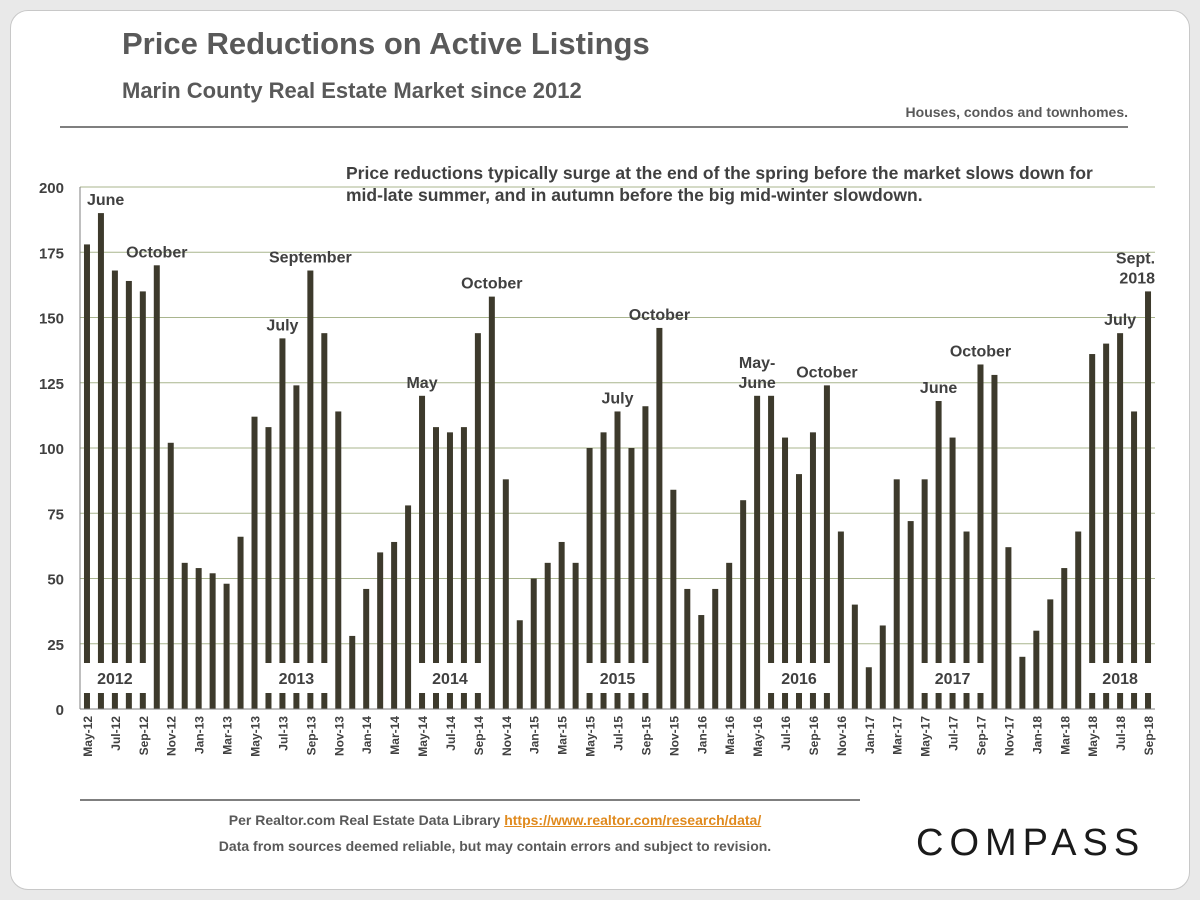  What do you see at coordinates (954, 733) in the screenshot?
I see `x-tick-label: Jul-17` at bounding box center [954, 733].